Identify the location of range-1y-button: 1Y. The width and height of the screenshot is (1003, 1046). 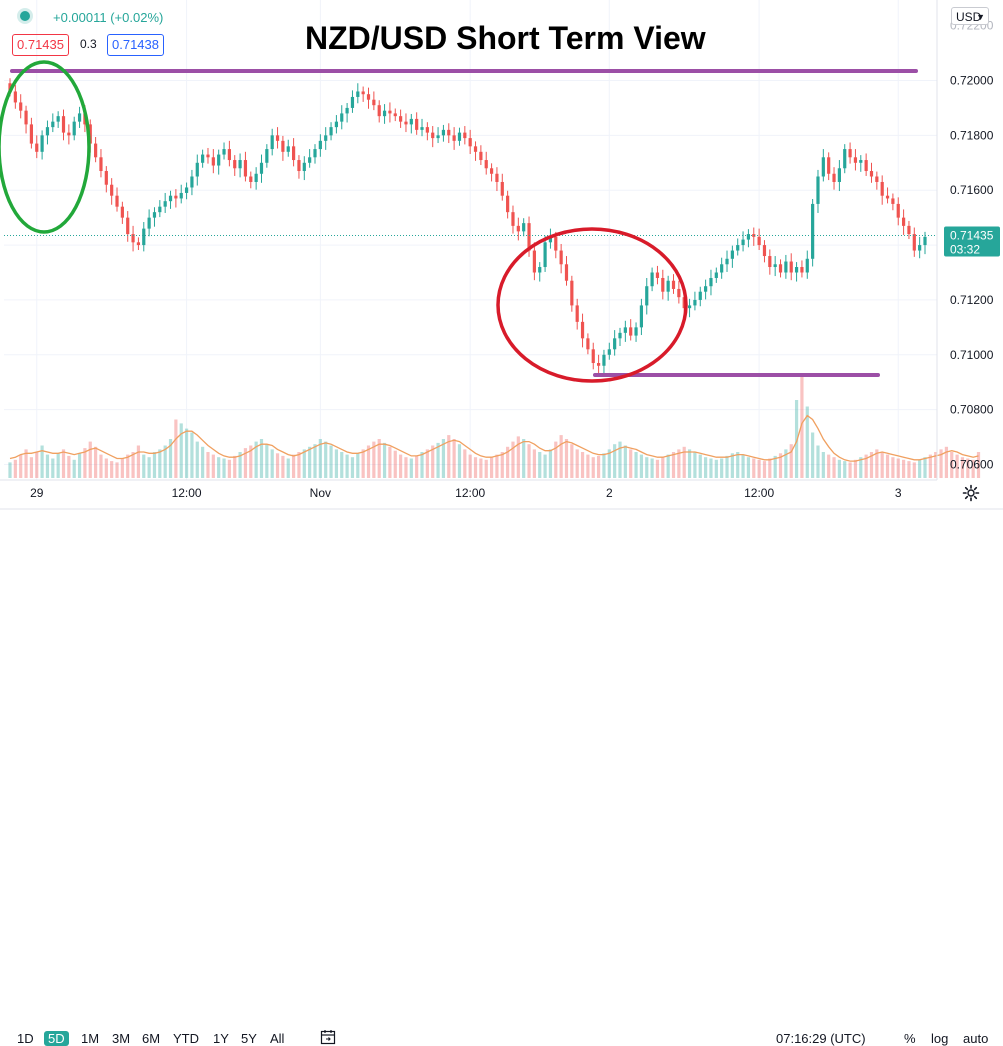
(221, 1038).